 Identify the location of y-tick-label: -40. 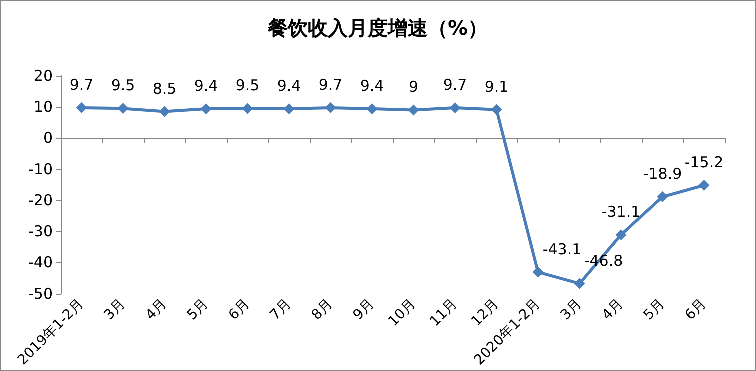
(40, 263).